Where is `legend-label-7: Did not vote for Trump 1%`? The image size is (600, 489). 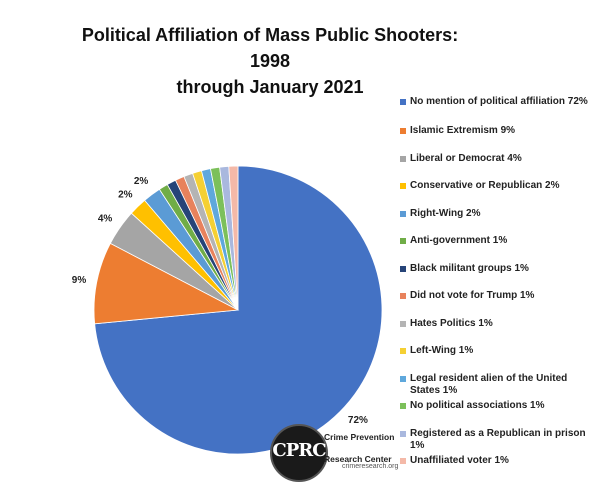 legend-label-7: Did not vote for Trump 1% is located at coordinates (472, 295).